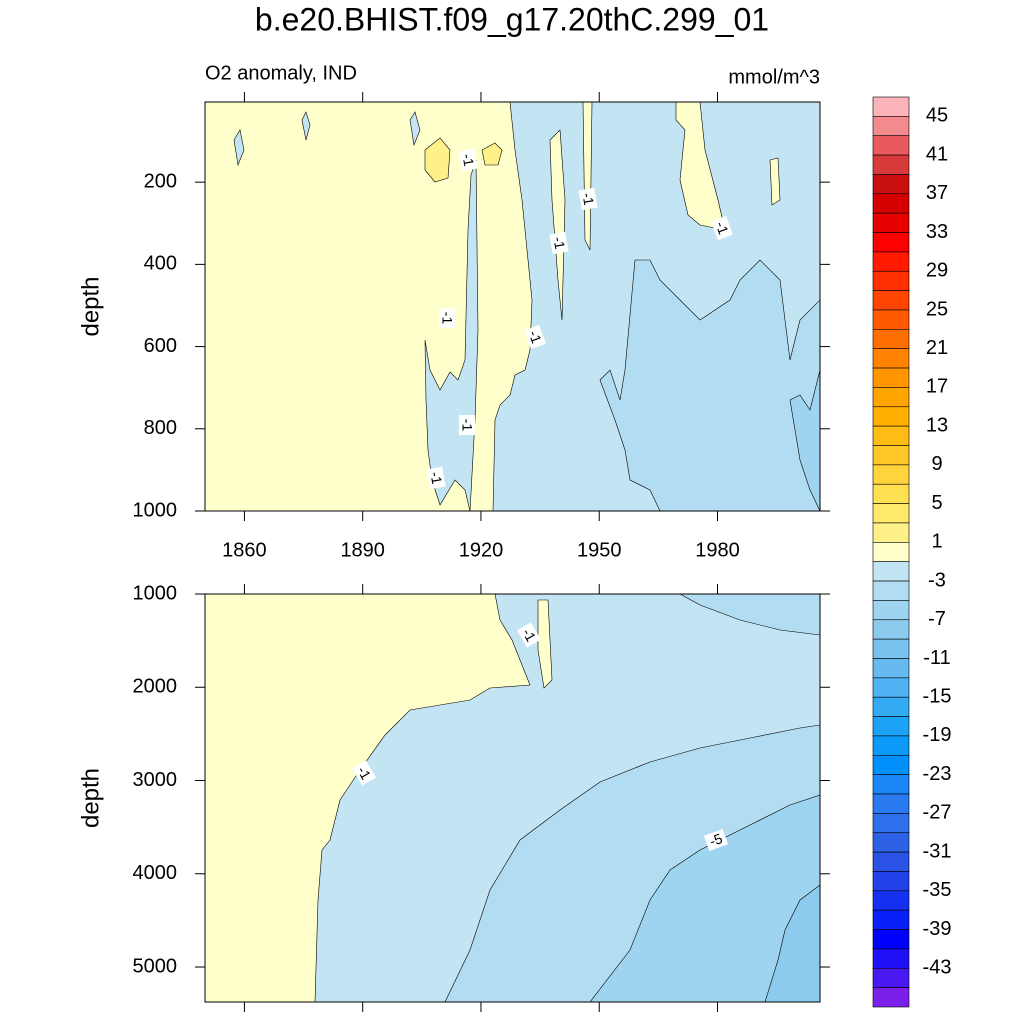 The height and width of the screenshot is (1029, 1024). Describe the element at coordinates (155, 966) in the screenshot. I see `y-tick-label: 5000` at that location.